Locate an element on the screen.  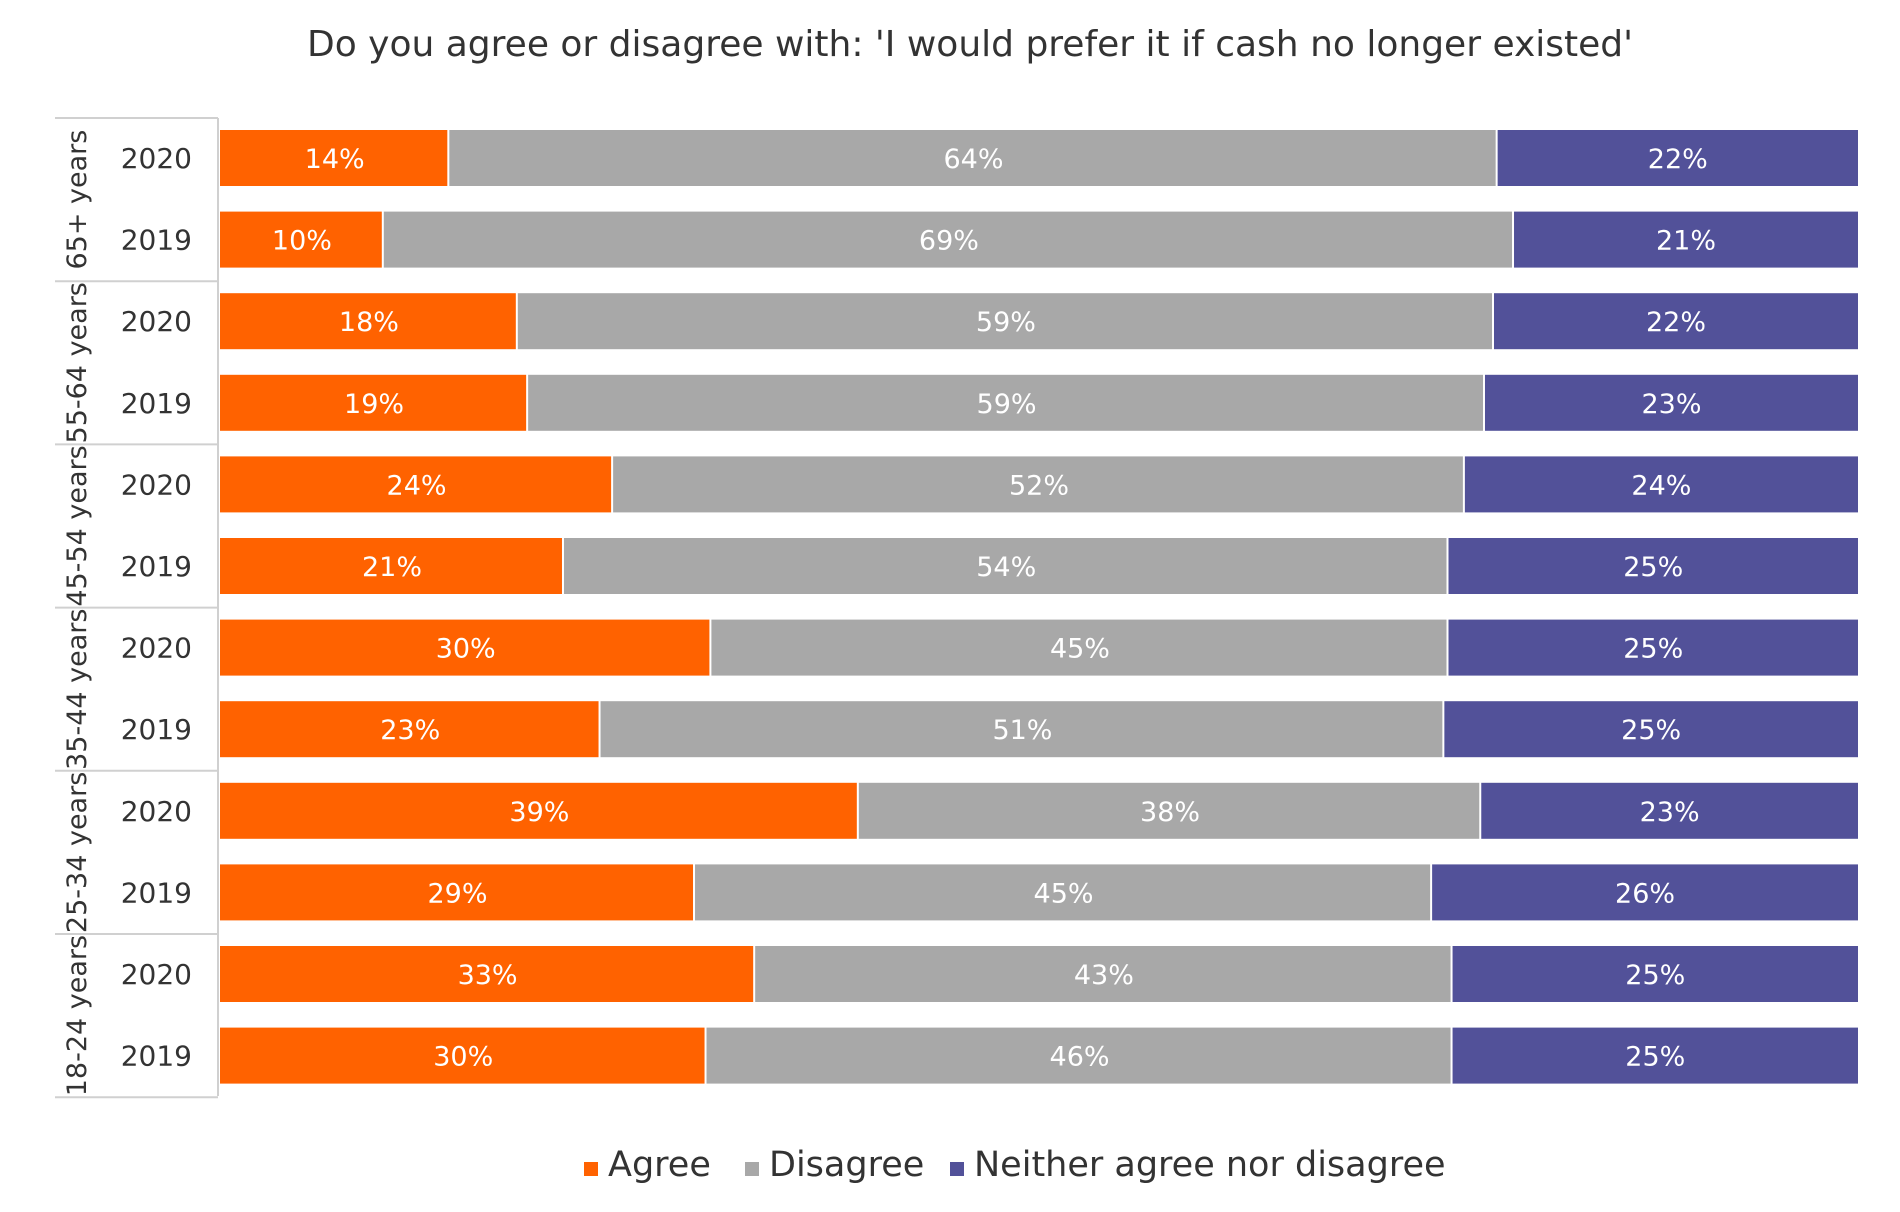
data-label: 26% is located at coordinates (1645, 893).